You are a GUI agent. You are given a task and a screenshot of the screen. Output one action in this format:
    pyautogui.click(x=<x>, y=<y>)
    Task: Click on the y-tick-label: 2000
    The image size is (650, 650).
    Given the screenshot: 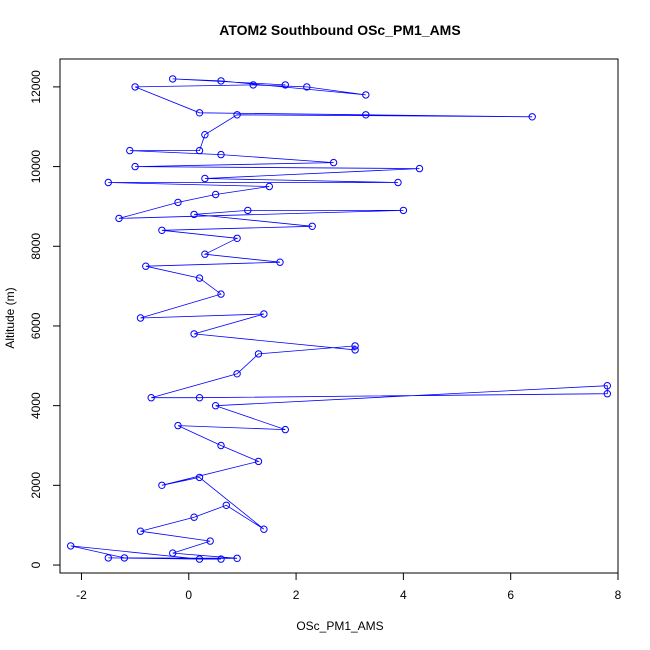 What is the action you would take?
    pyautogui.click(x=36, y=485)
    